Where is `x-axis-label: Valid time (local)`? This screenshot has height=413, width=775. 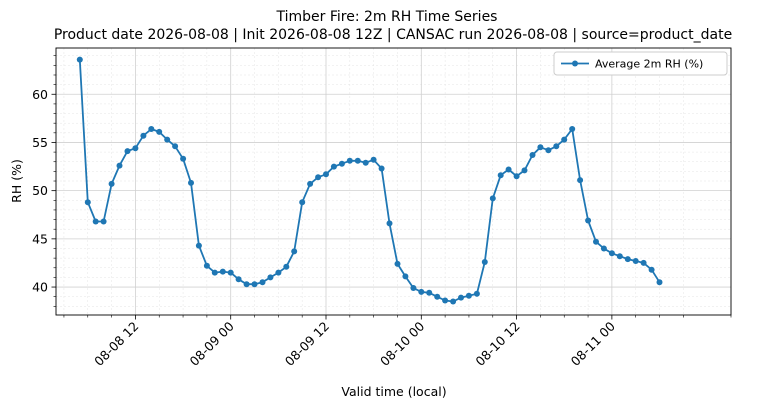
x-axis-label: Valid time (local) is located at coordinates (393, 391).